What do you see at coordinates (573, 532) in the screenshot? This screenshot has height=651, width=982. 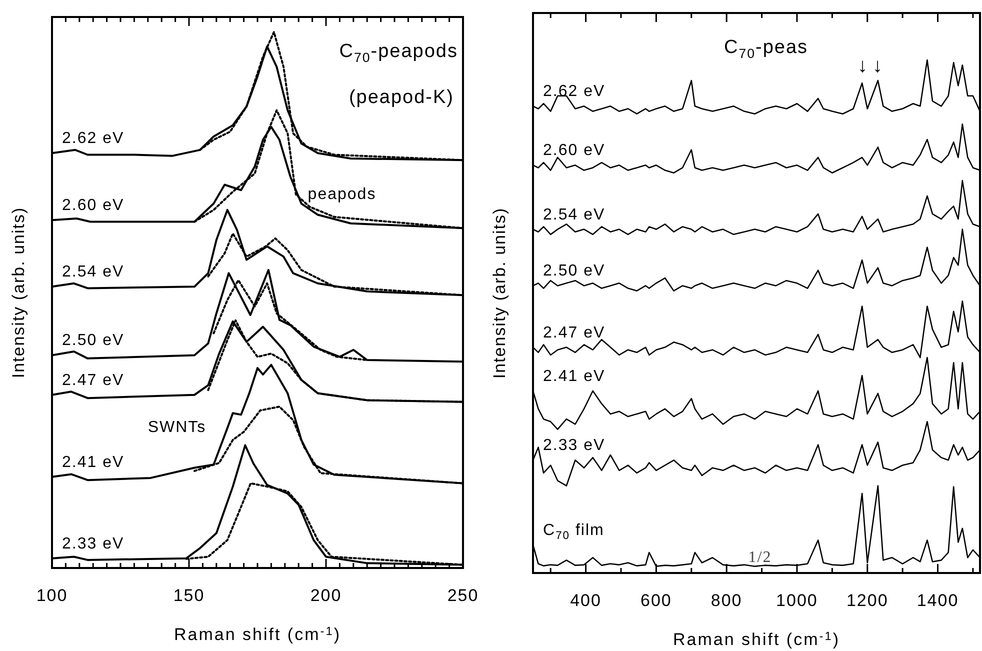 I see `series-label: C$_{70}$ film` at bounding box center [573, 532].